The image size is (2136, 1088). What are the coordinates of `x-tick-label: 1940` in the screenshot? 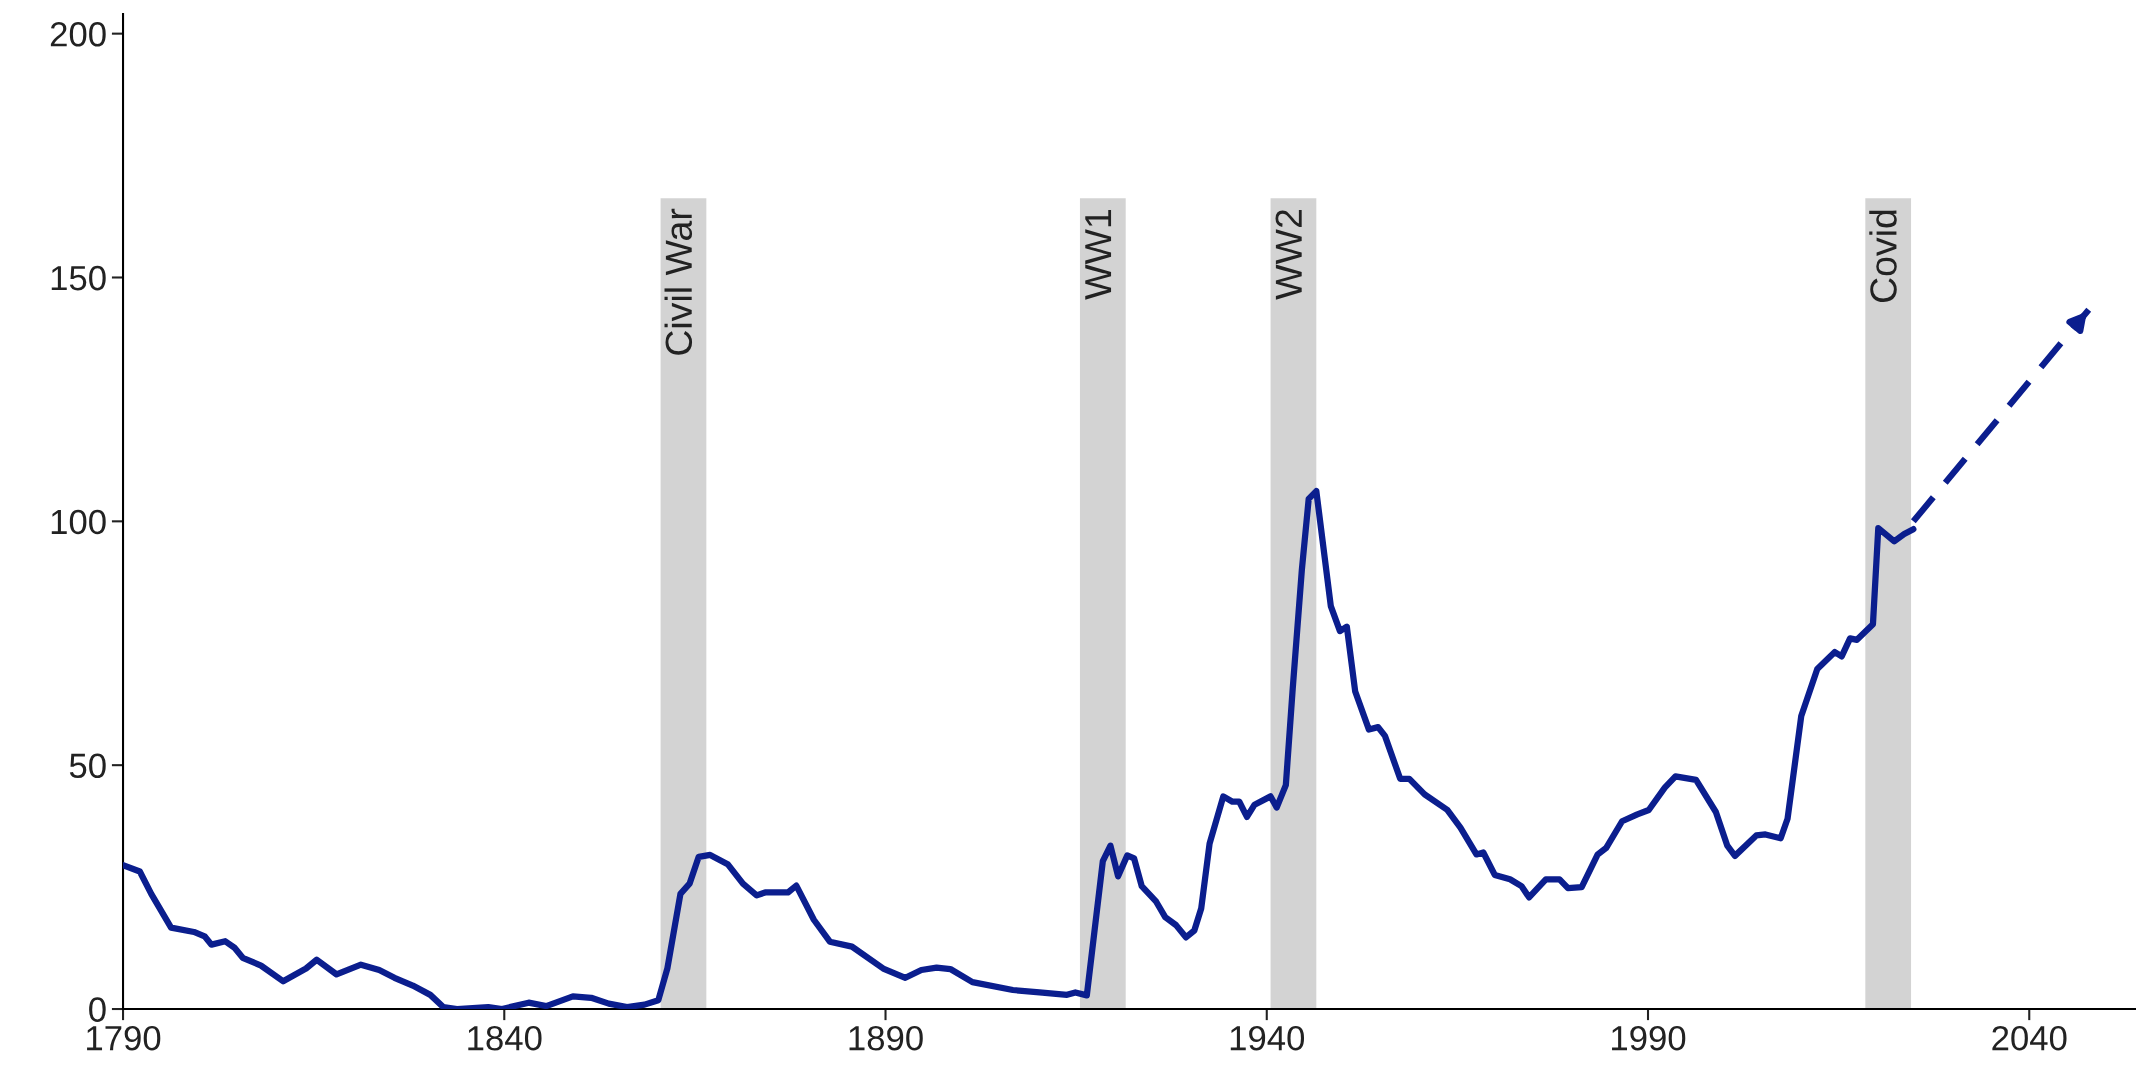 It's located at (1267, 1038).